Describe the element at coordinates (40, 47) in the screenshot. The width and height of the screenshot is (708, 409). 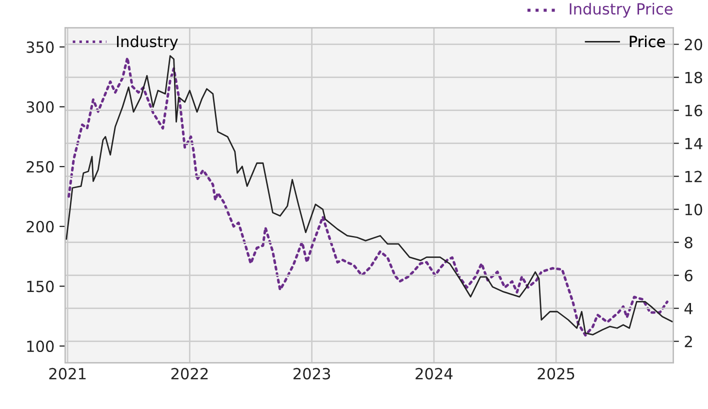
I see `y-tick-label: 350` at that location.